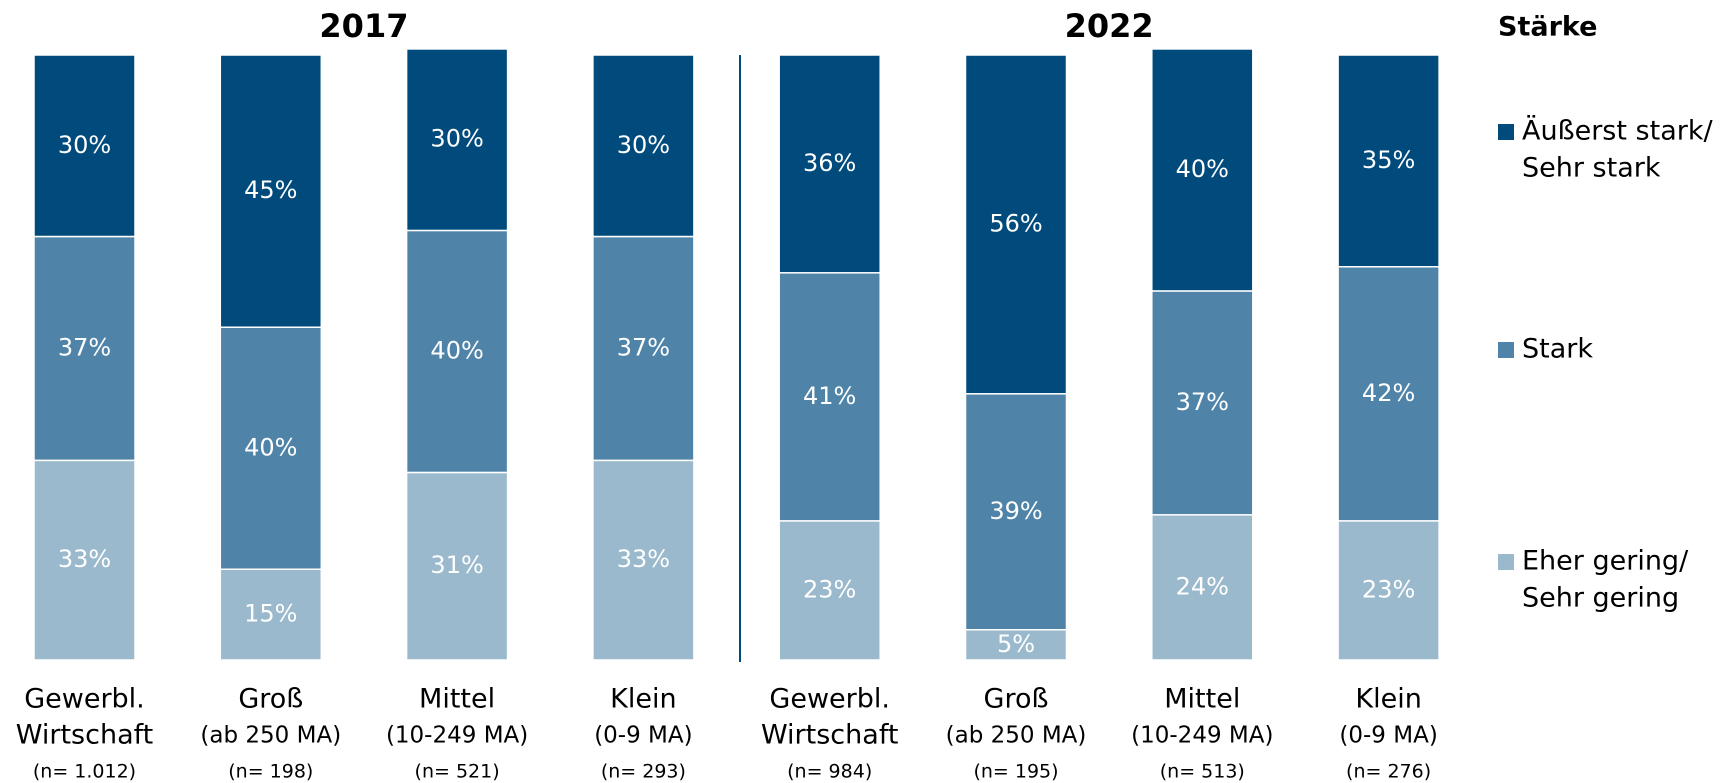 The height and width of the screenshot is (783, 1723). I want to click on sample-size: (n= 276), so click(1388, 772).